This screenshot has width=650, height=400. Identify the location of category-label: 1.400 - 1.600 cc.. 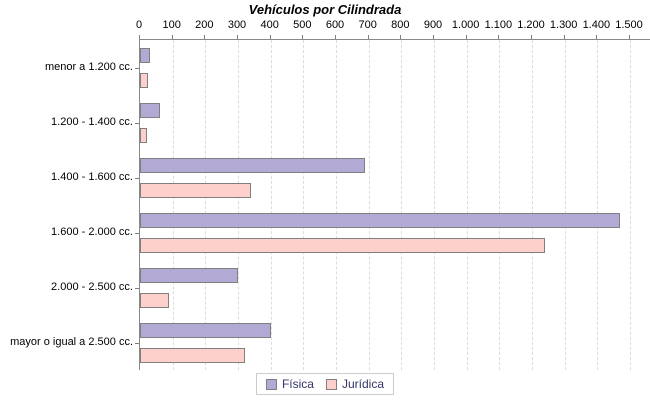
(92, 176).